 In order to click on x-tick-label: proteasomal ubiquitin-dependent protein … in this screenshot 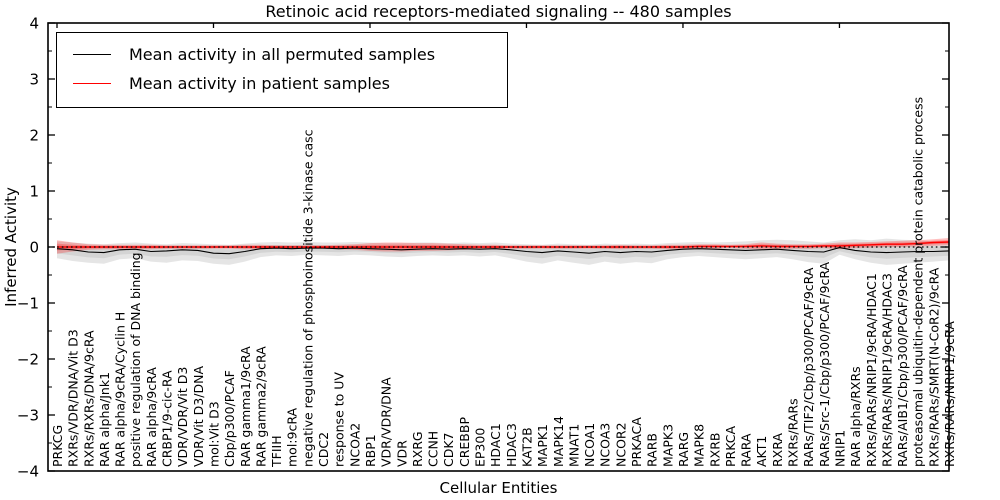, I will do `click(918, 282)`.